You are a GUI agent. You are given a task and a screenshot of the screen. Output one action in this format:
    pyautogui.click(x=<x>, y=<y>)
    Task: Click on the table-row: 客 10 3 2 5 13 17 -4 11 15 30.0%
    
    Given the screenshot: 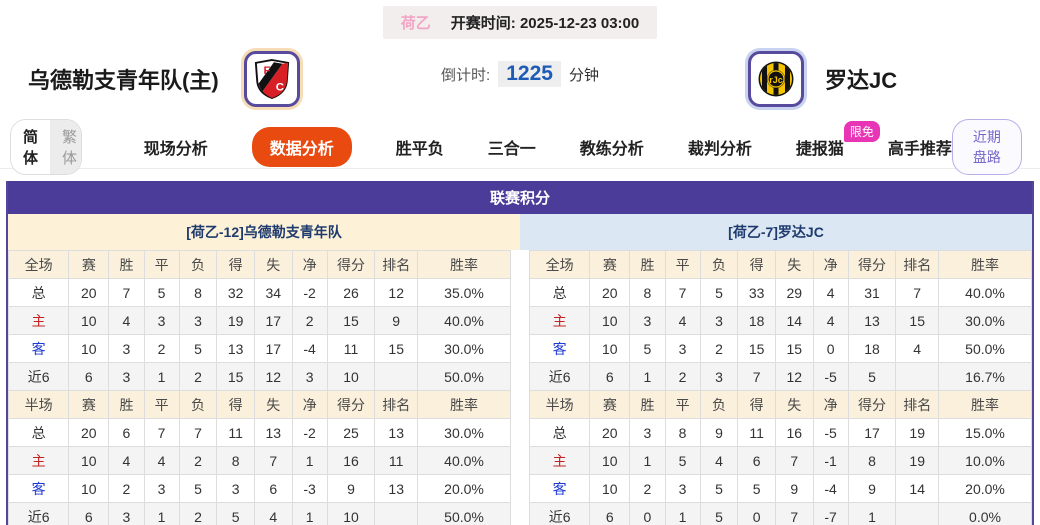 What is the action you would take?
    pyautogui.click(x=259, y=348)
    